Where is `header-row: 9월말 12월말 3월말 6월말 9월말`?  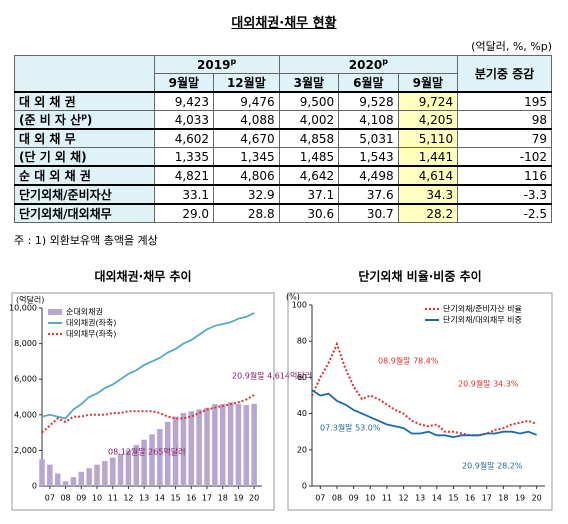
header-row: 9월말 12월말 3월말 6월말 9월말 is located at coordinates (283, 83).